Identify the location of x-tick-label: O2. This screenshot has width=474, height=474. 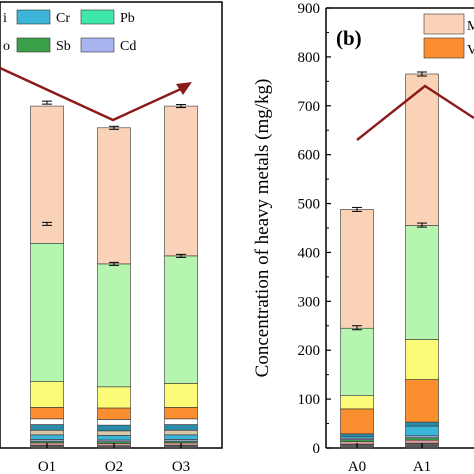
(114, 466).